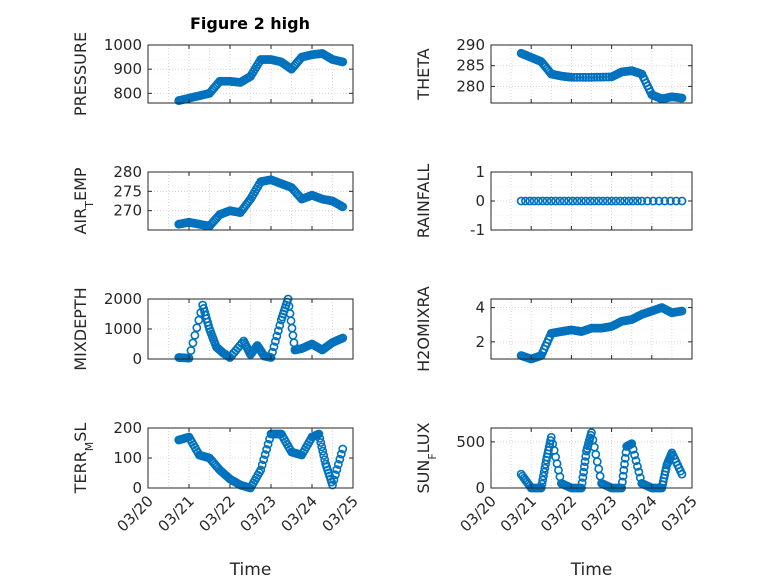 The image size is (778, 583). Describe the element at coordinates (83, 459) in the screenshot. I see `y-axis-label: TERRMSL` at that location.